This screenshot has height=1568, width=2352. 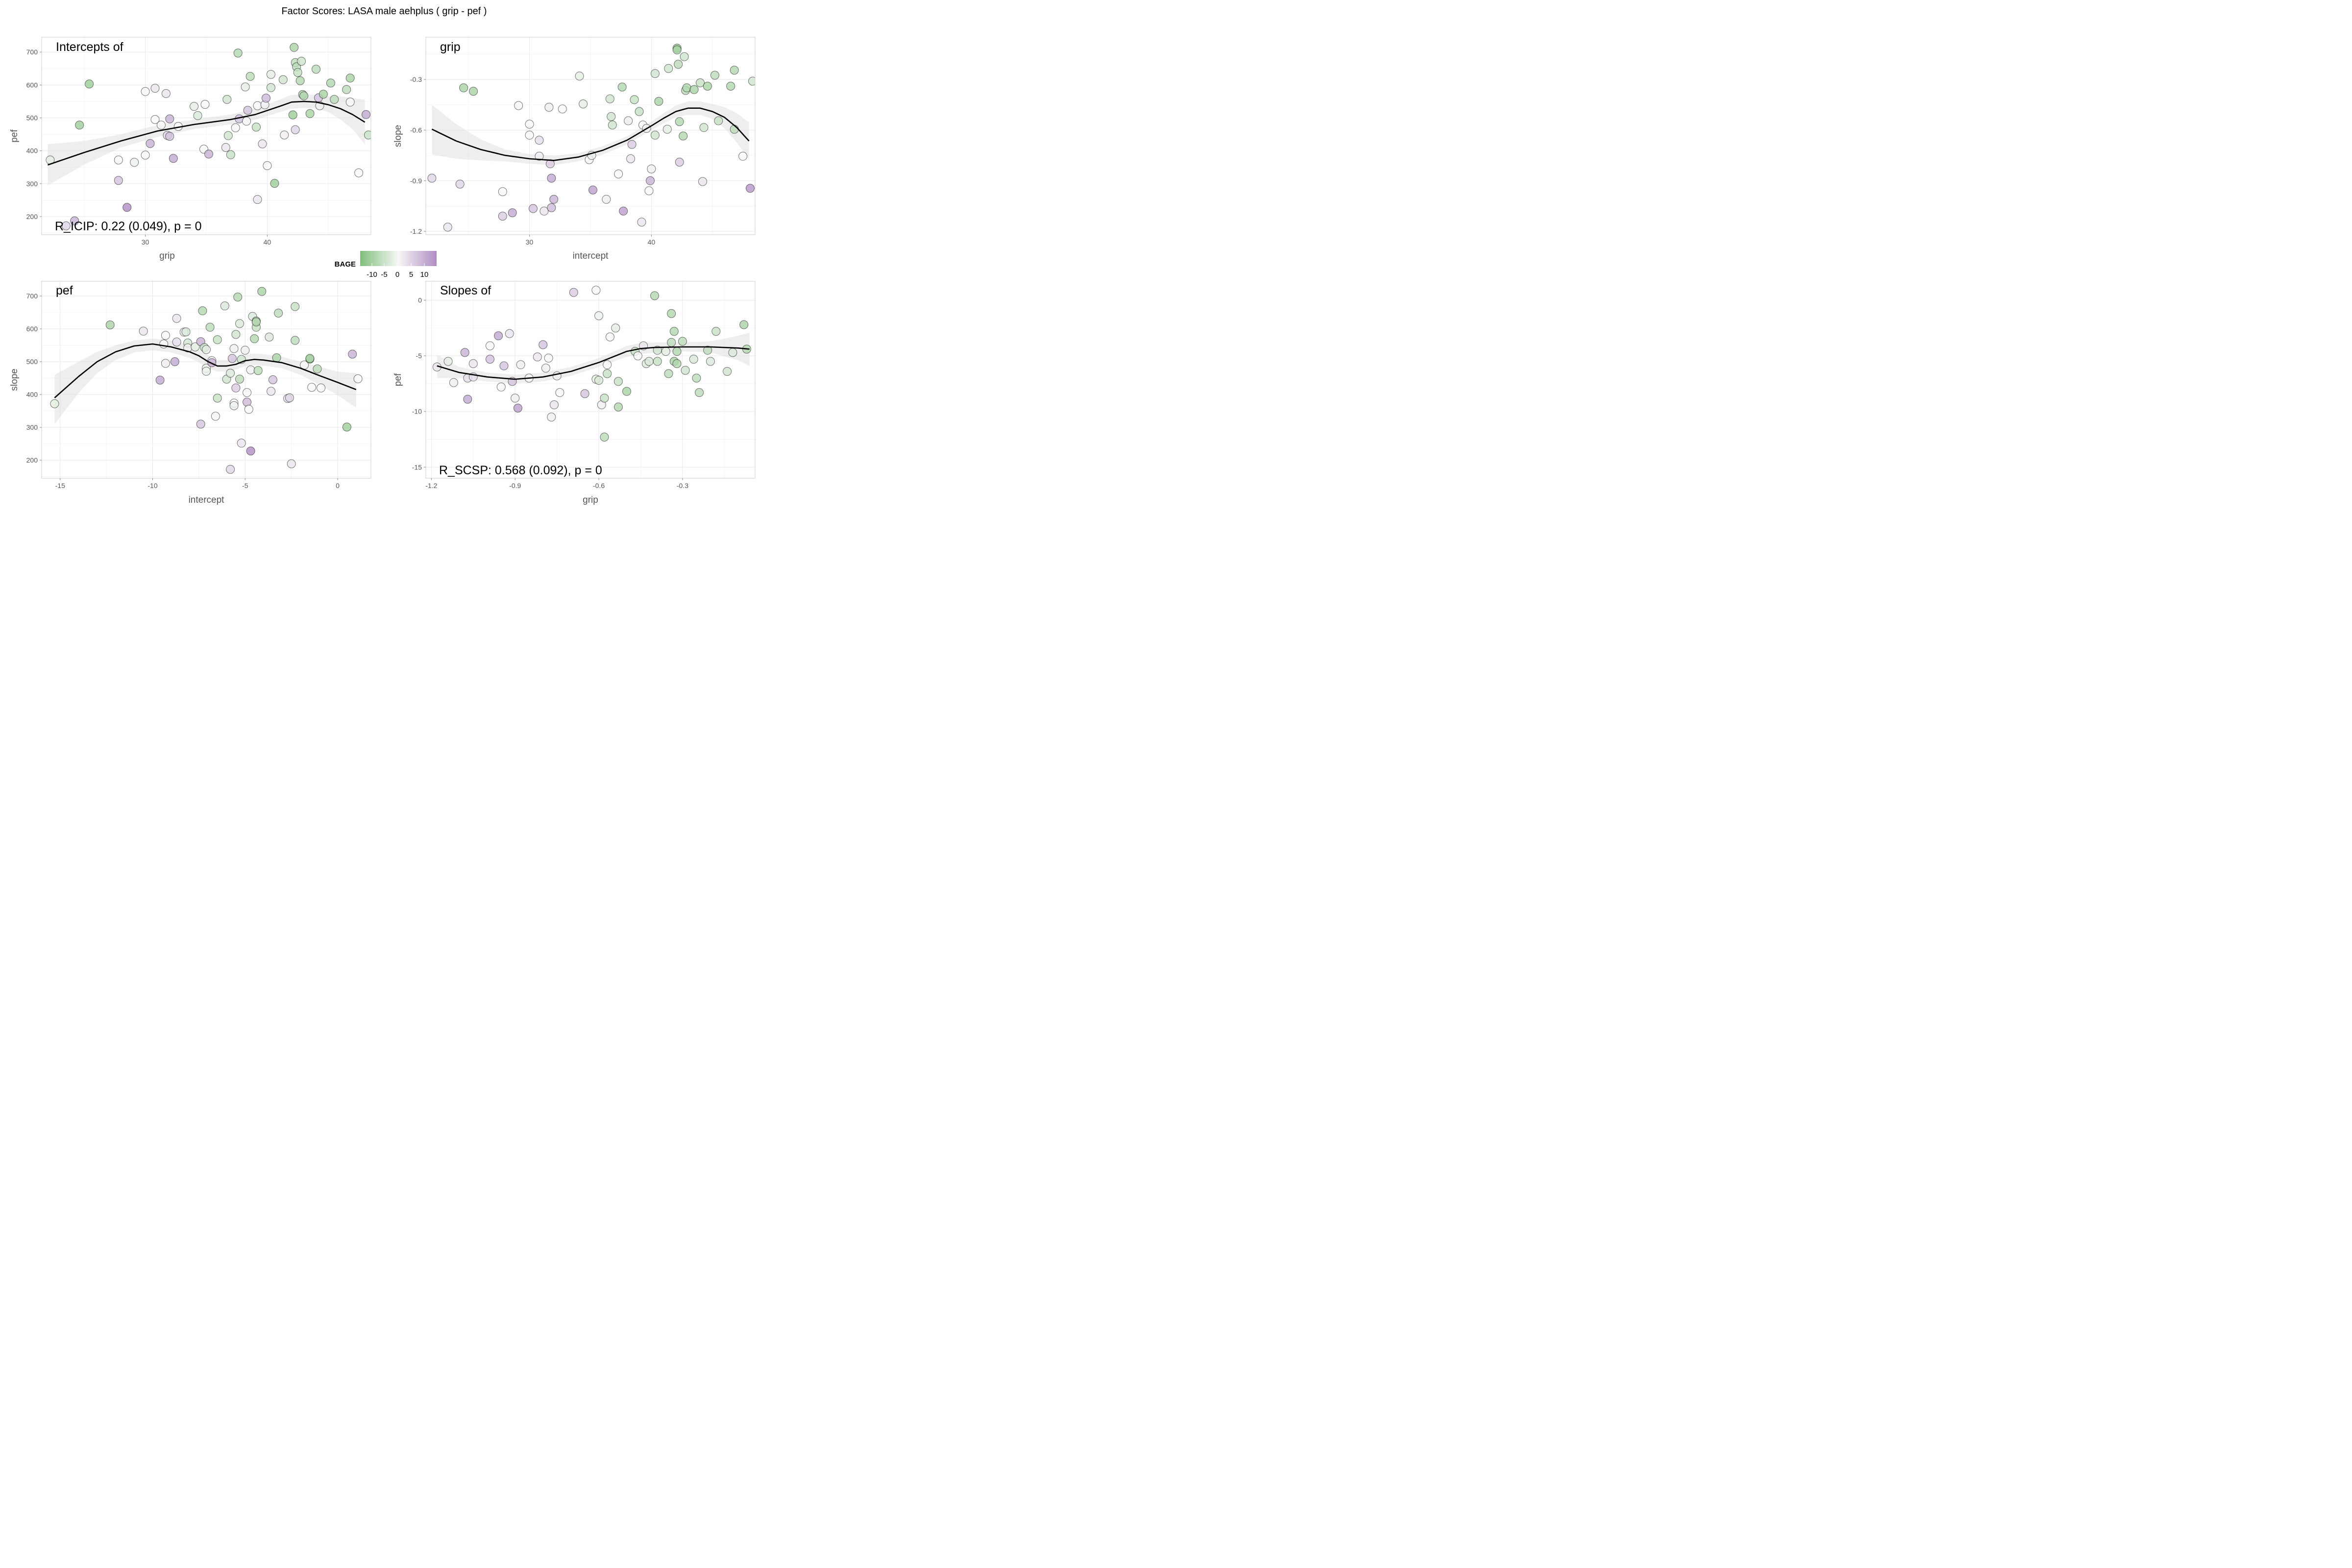 What do you see at coordinates (419, 356) in the screenshot?
I see `y-tick-label: -5` at bounding box center [419, 356].